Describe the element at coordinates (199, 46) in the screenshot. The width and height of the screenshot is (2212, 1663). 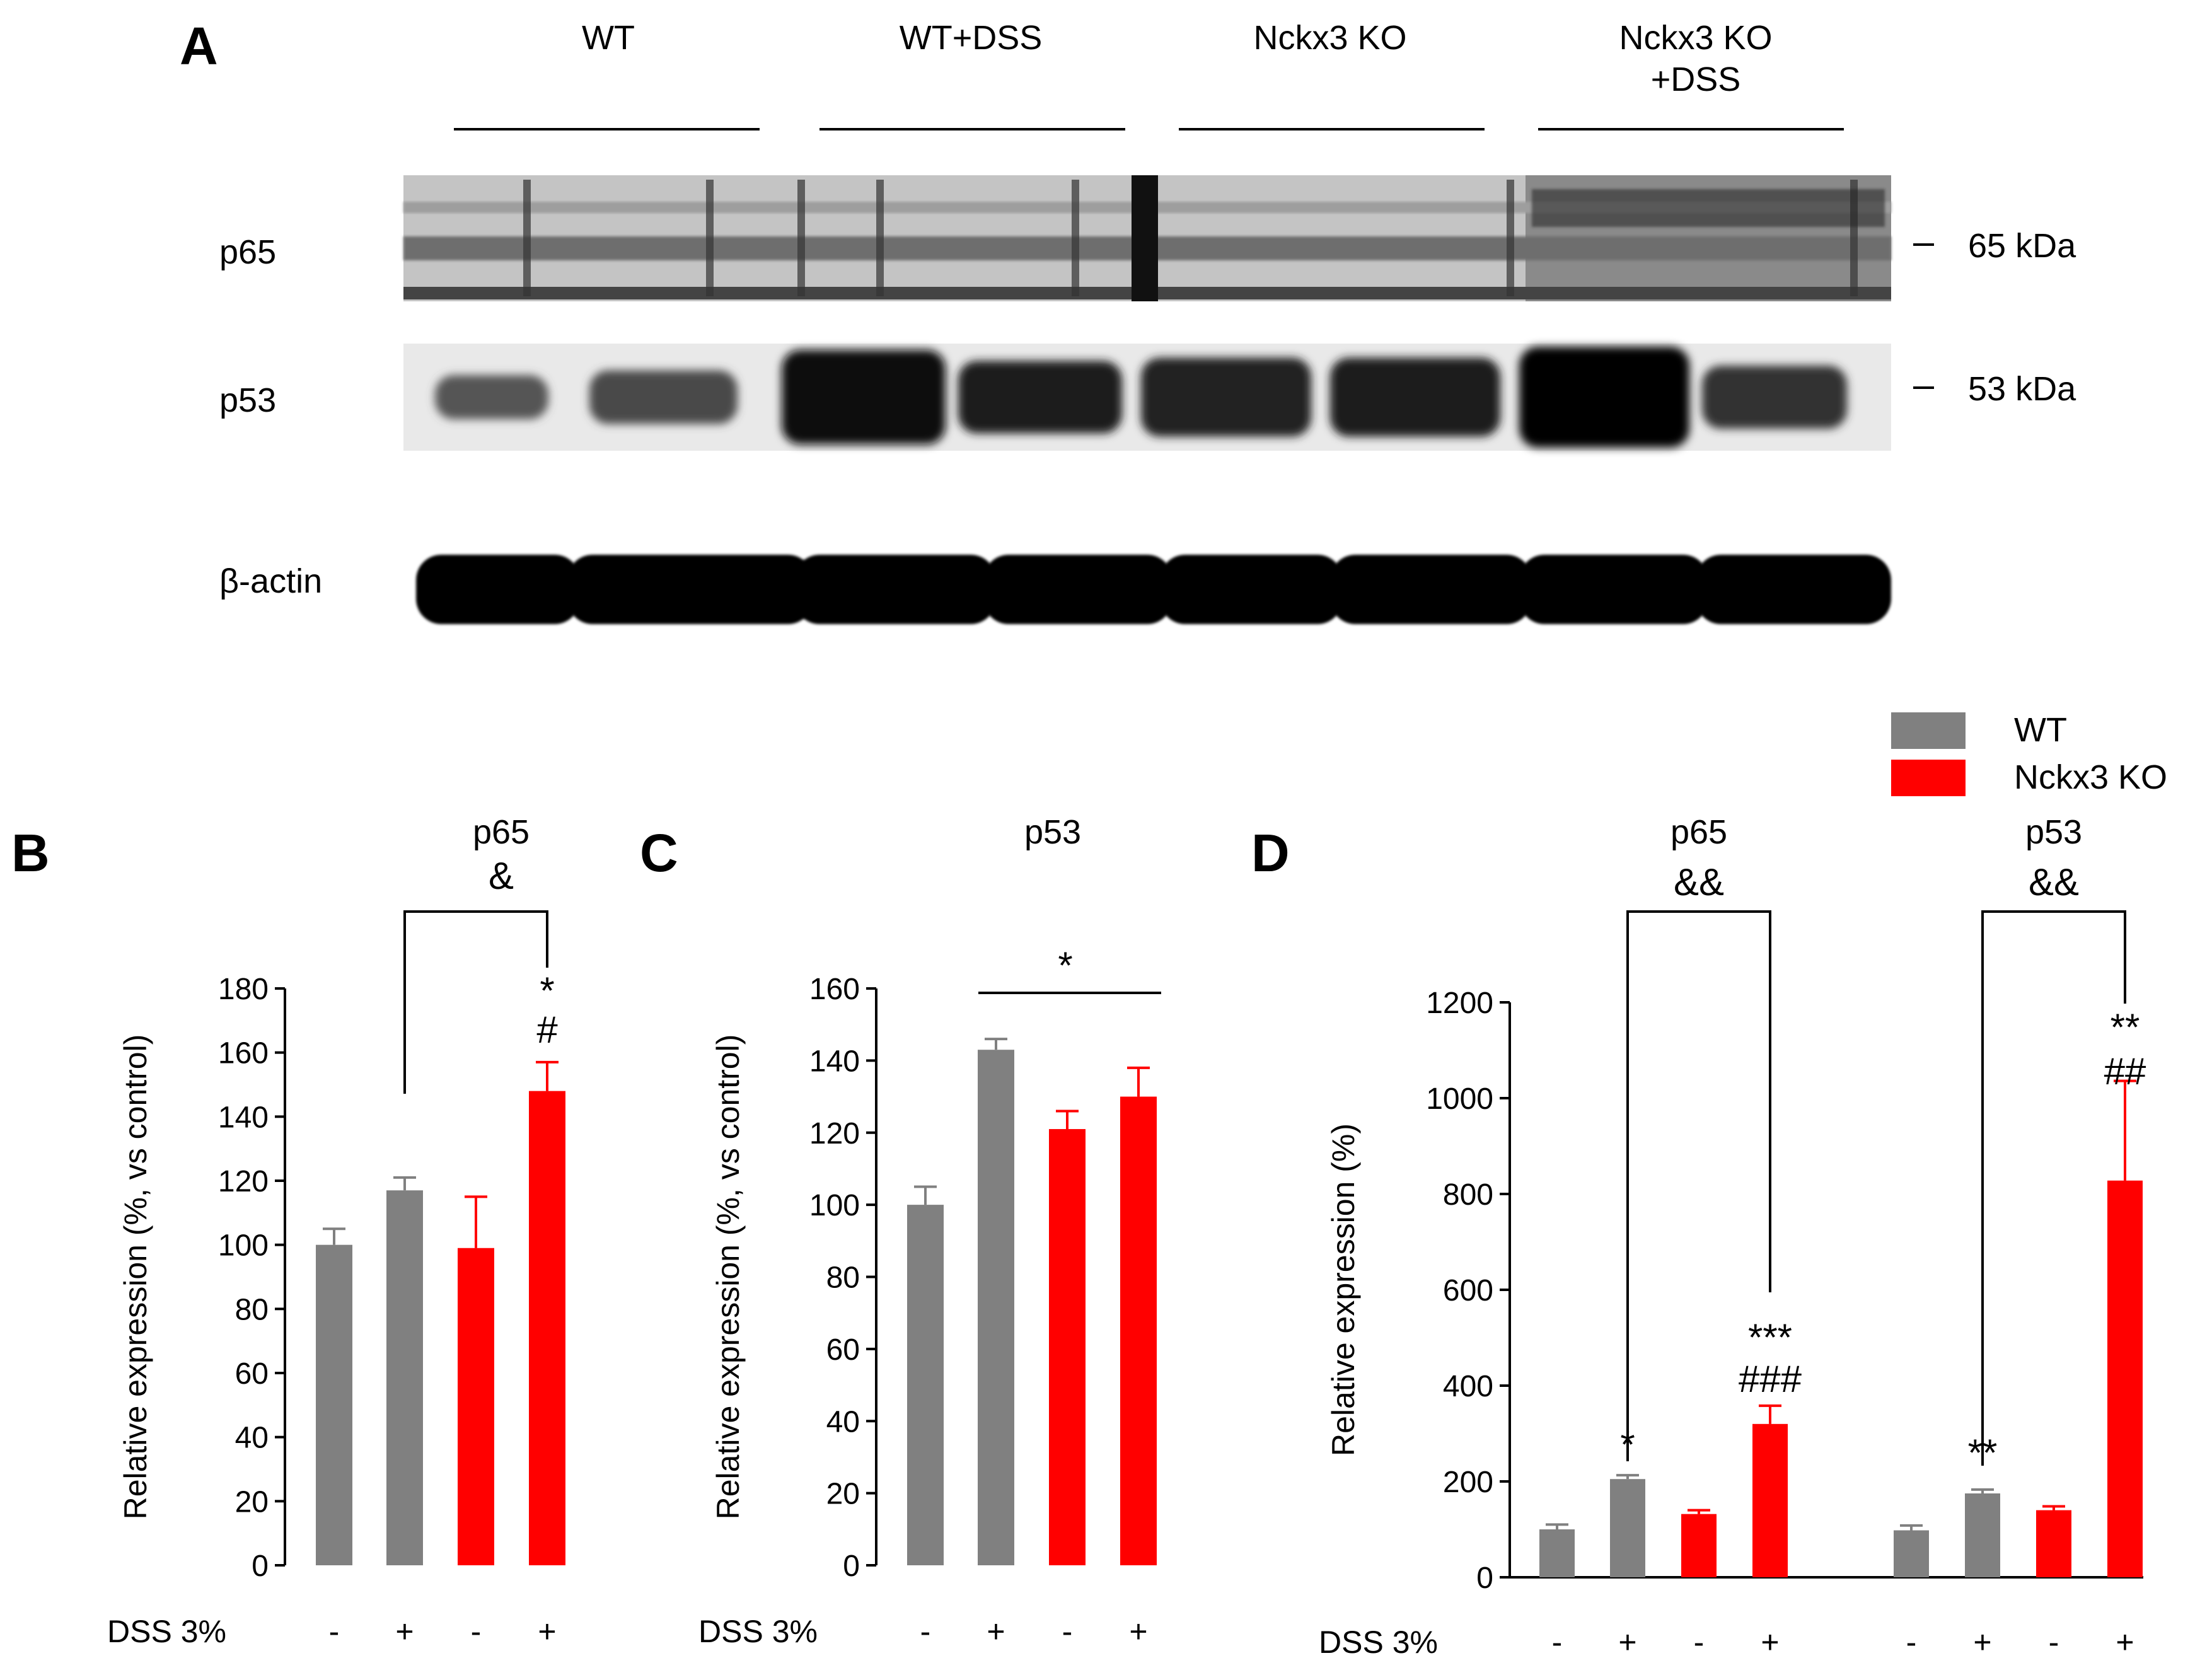
I see `panel-letter-a: A` at that location.